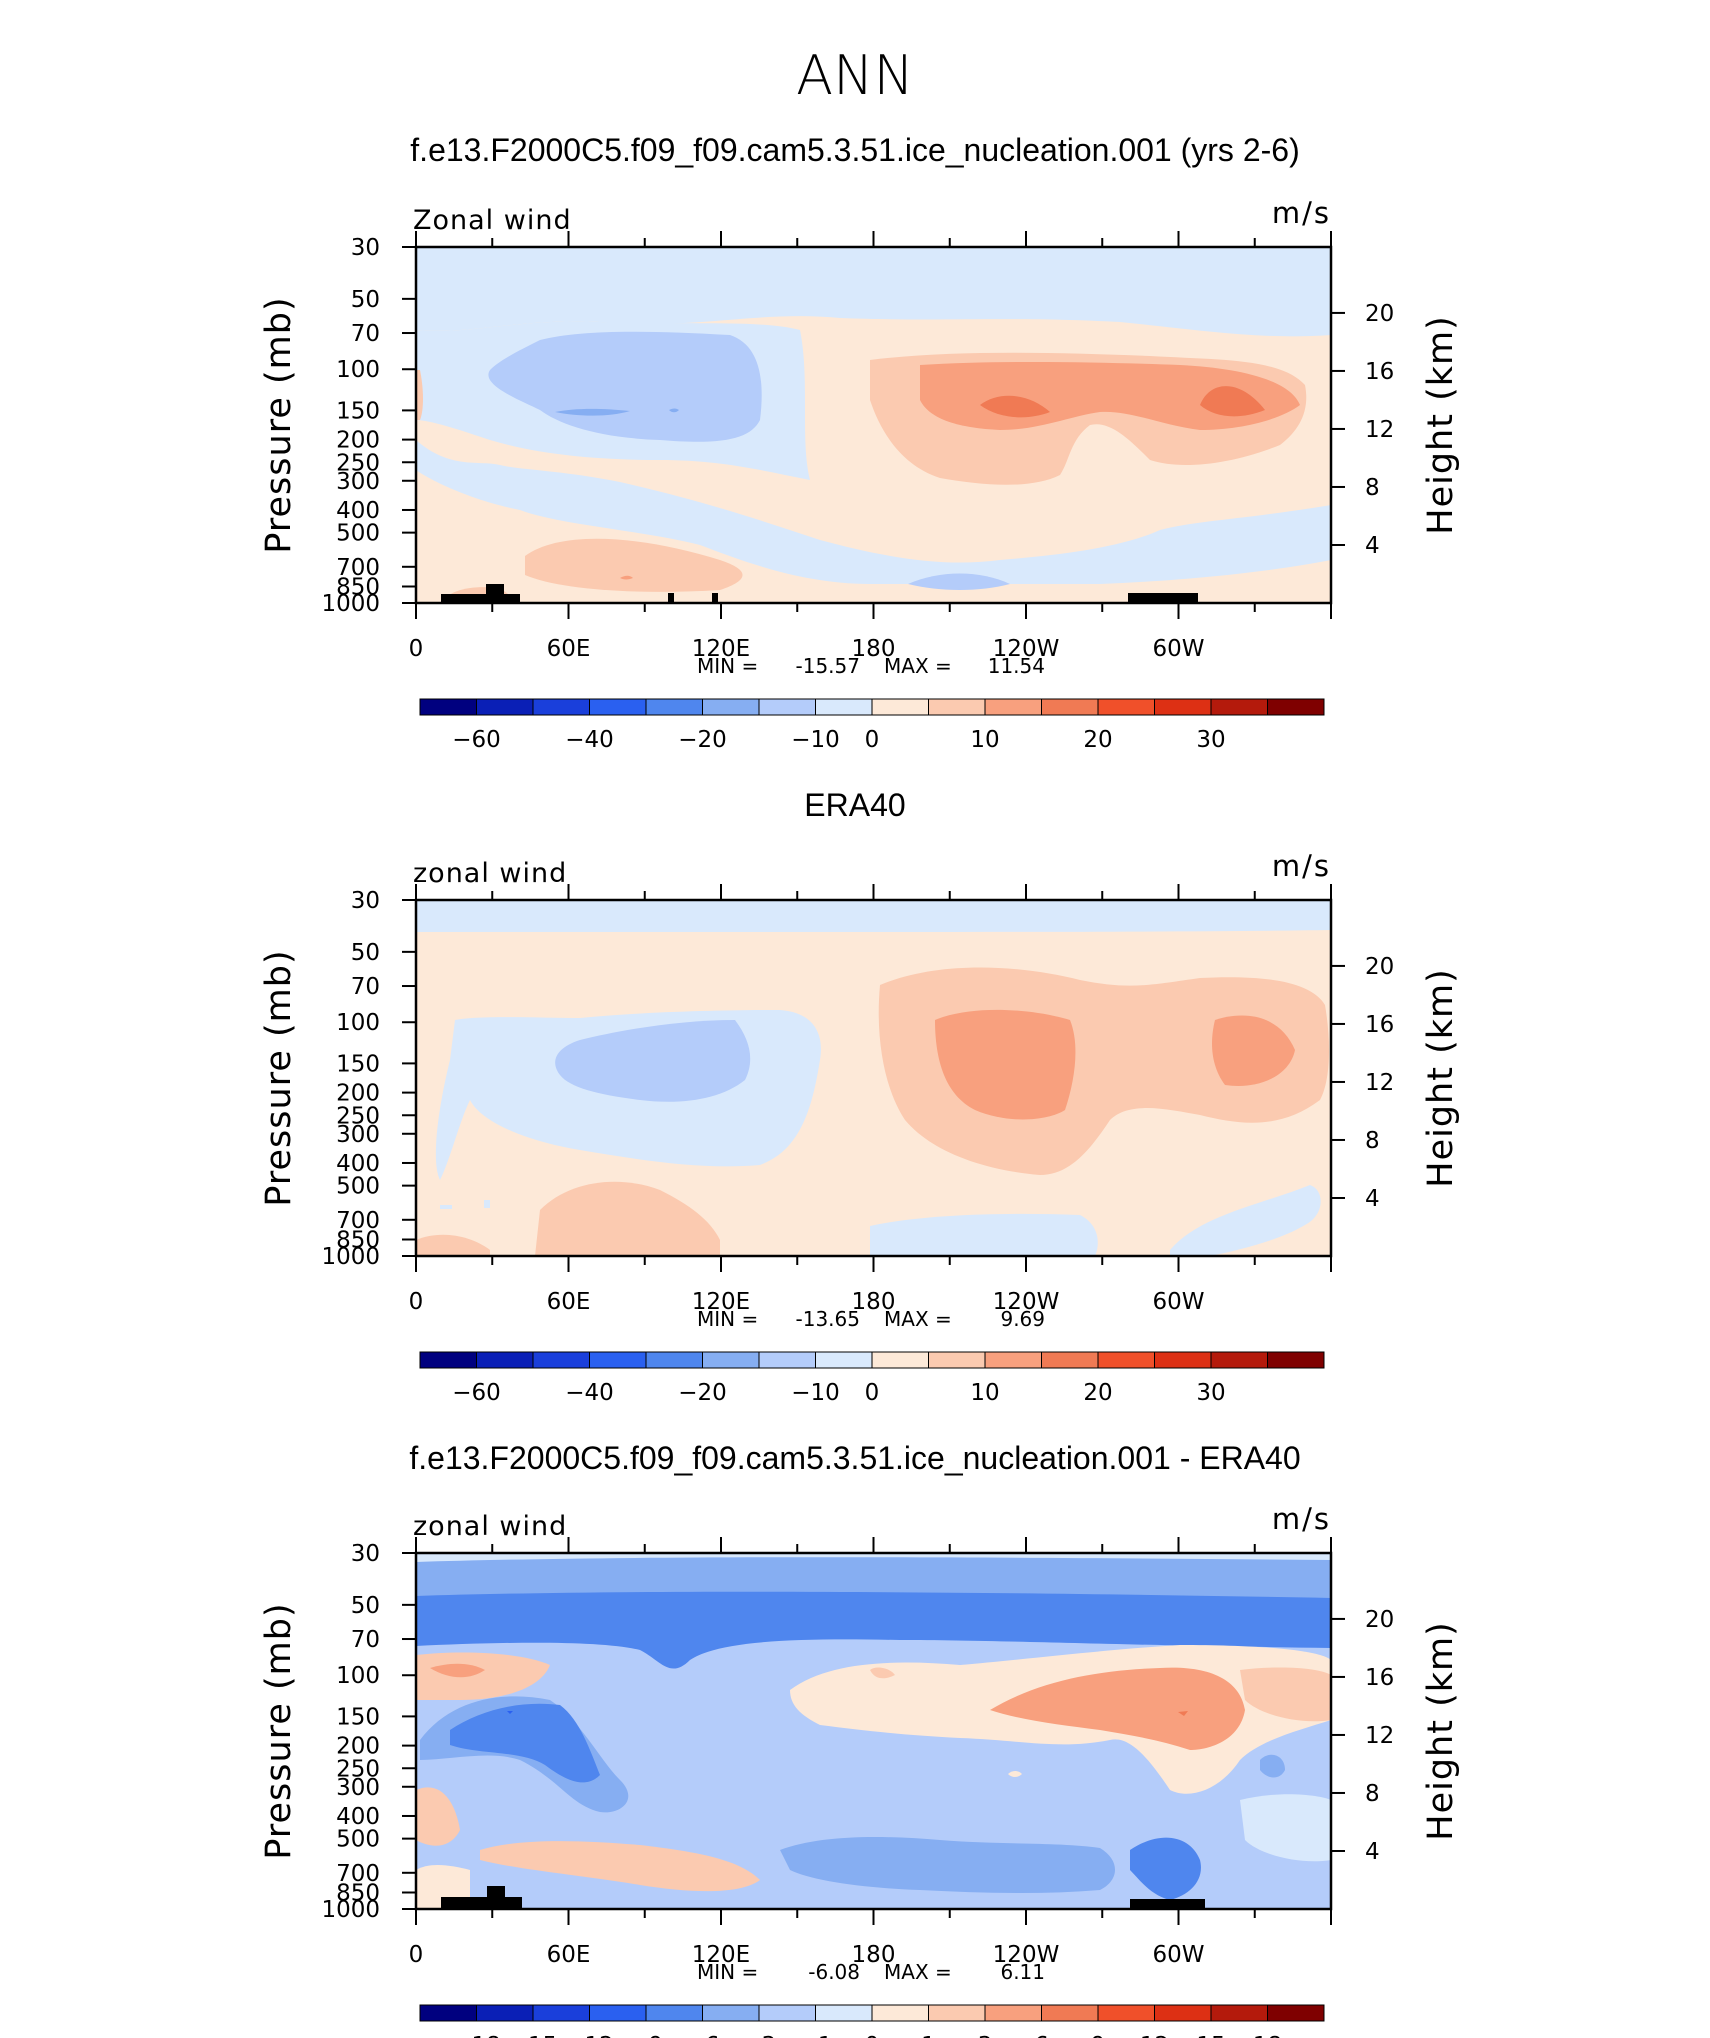 Image resolution: width=1710 pixels, height=2038 pixels. What do you see at coordinates (834, 1972) in the screenshot?
I see `min-value: -6.08` at bounding box center [834, 1972].